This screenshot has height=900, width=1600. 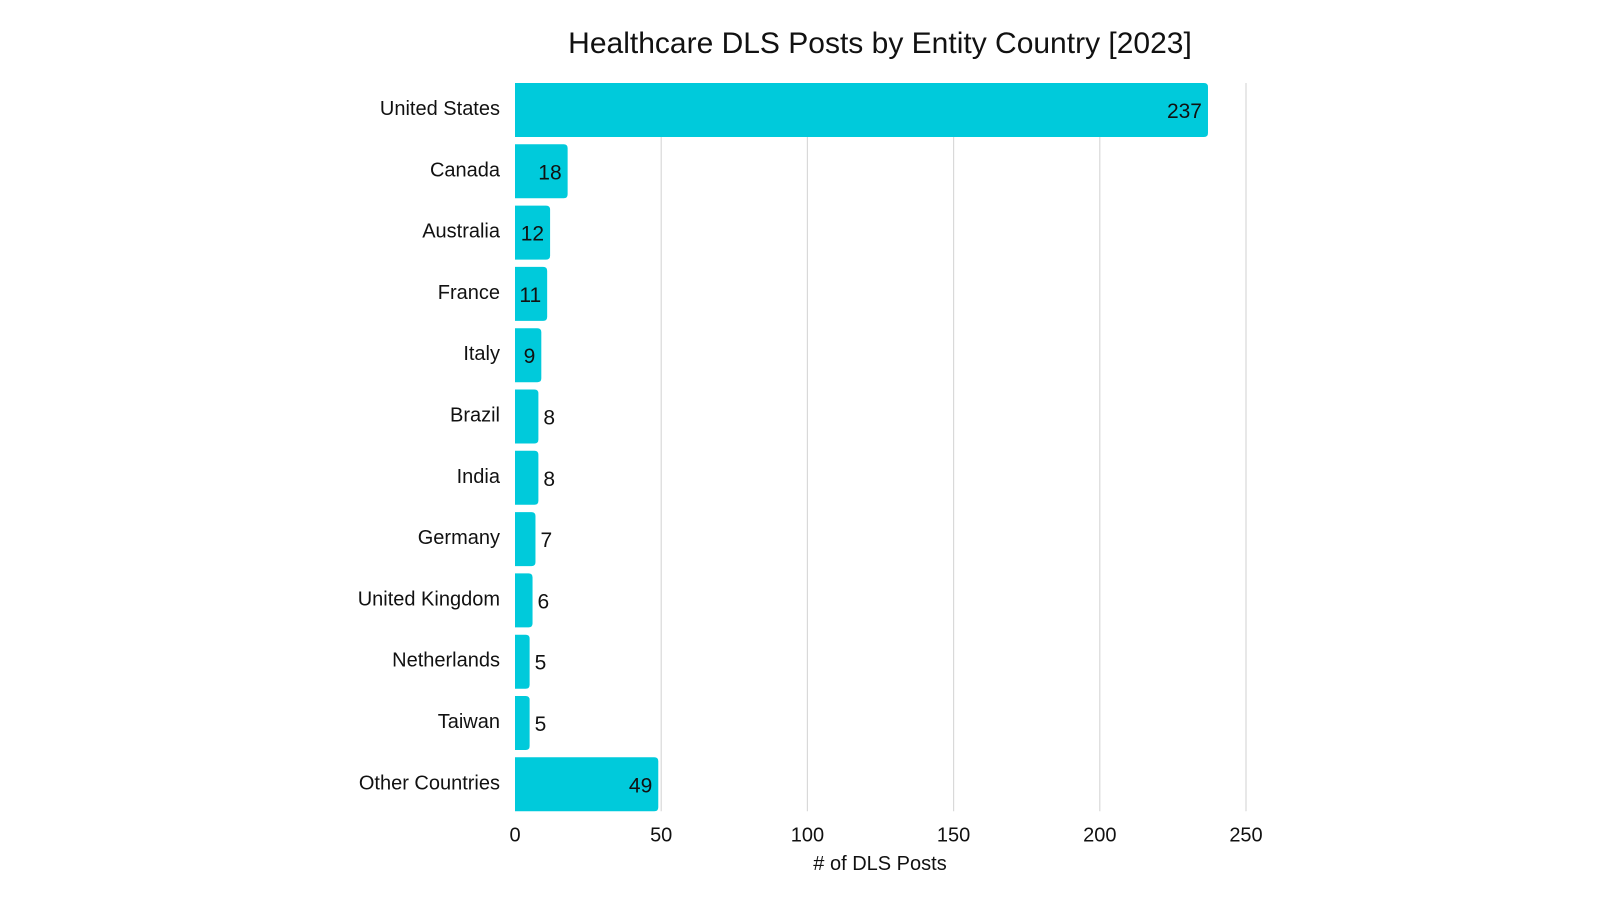 What do you see at coordinates (440, 109) in the screenshot?
I see `category-label: United States` at bounding box center [440, 109].